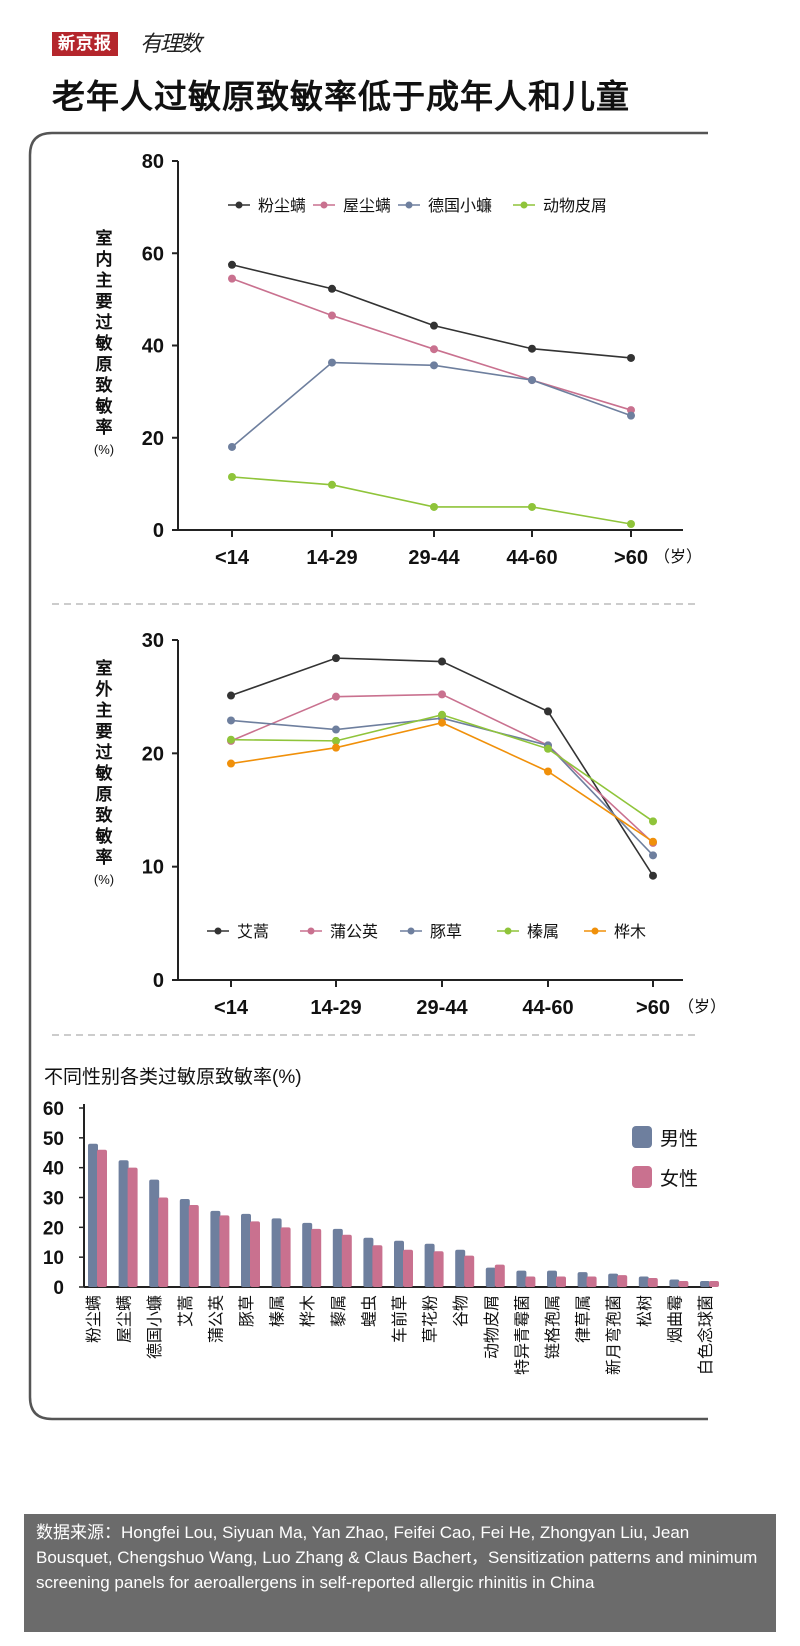 The height and width of the screenshot is (1646, 800). What do you see at coordinates (53, 1139) in the screenshot?
I see `y-tick-label: 50` at bounding box center [53, 1139].